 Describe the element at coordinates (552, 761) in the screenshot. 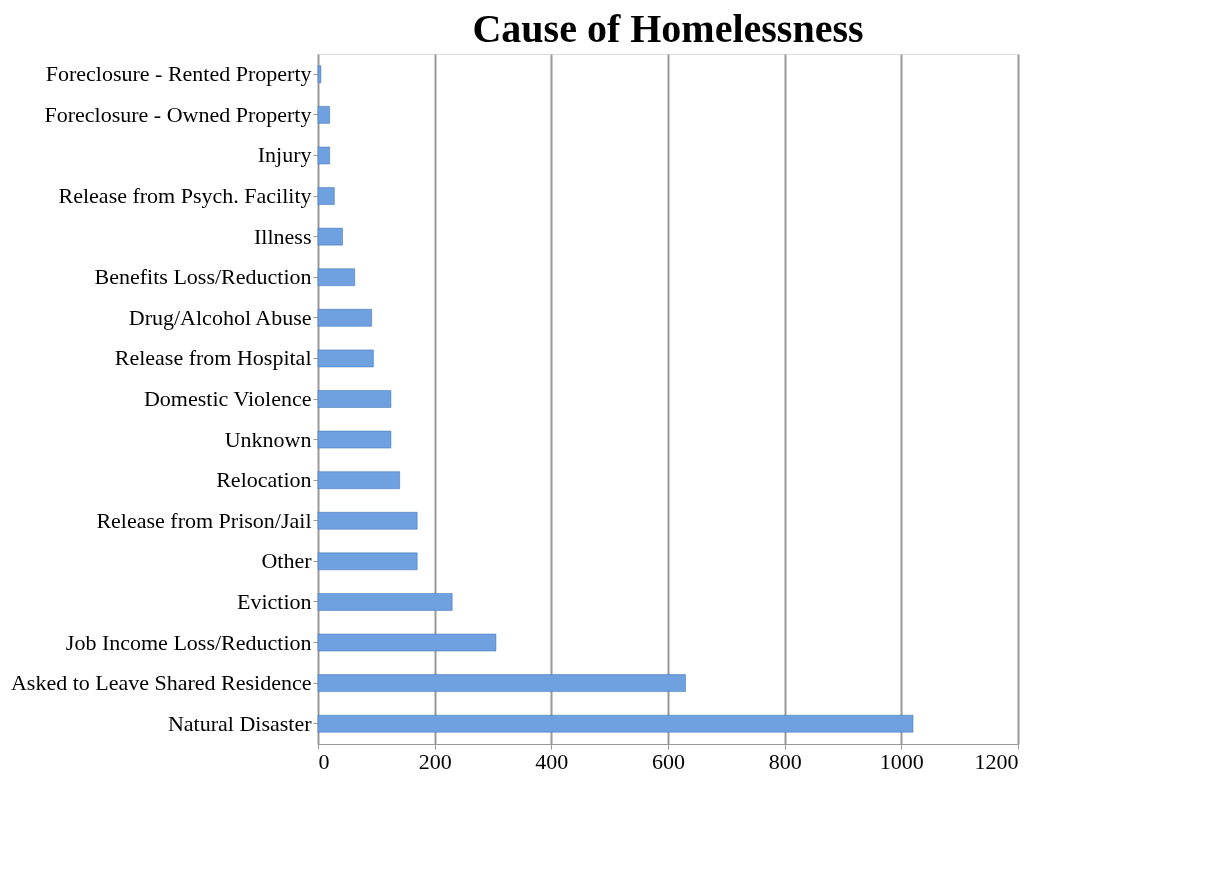

I see `x-tick-label: 400` at that location.